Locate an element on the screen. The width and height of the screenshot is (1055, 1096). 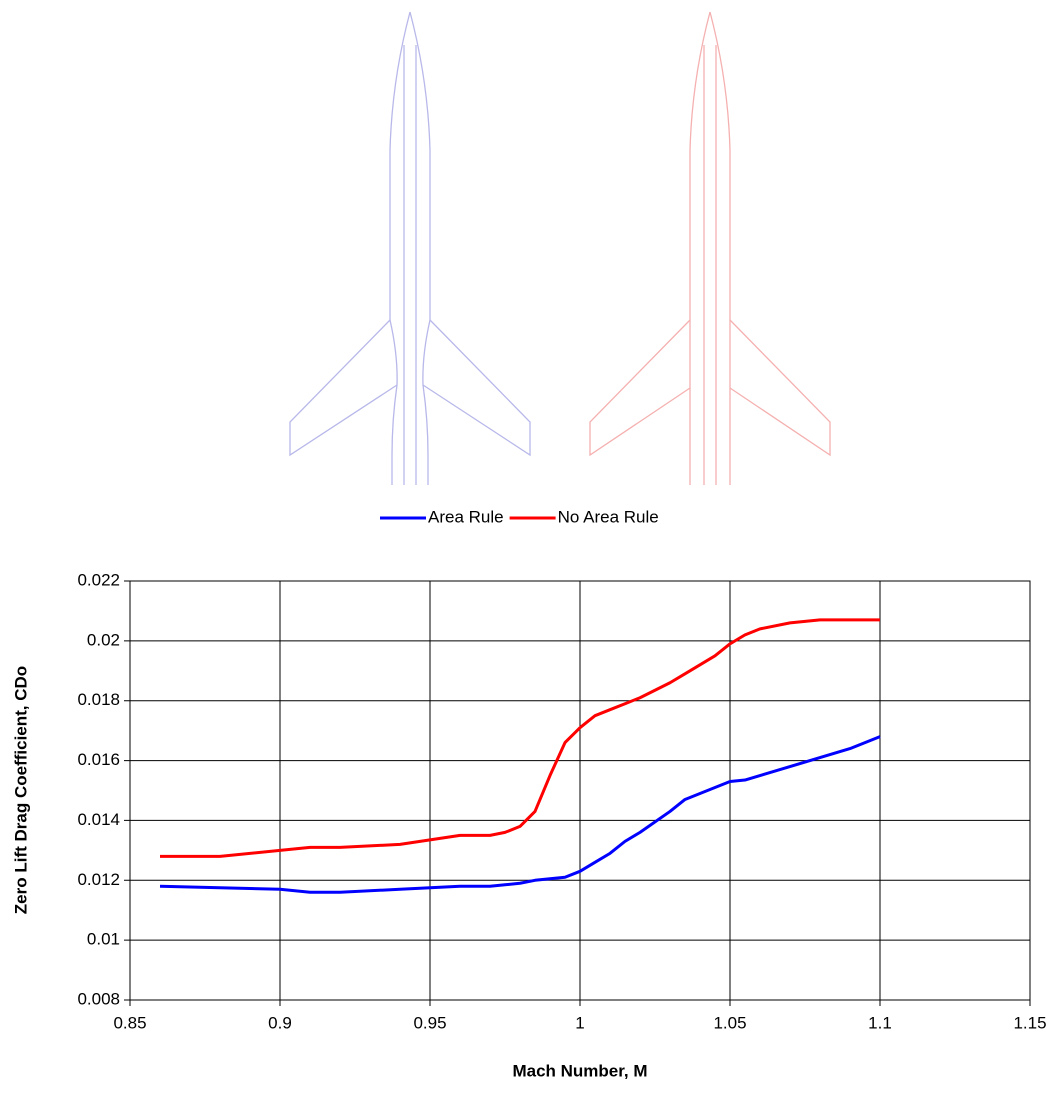
y-tick-label: 0.01 is located at coordinates (103, 939).